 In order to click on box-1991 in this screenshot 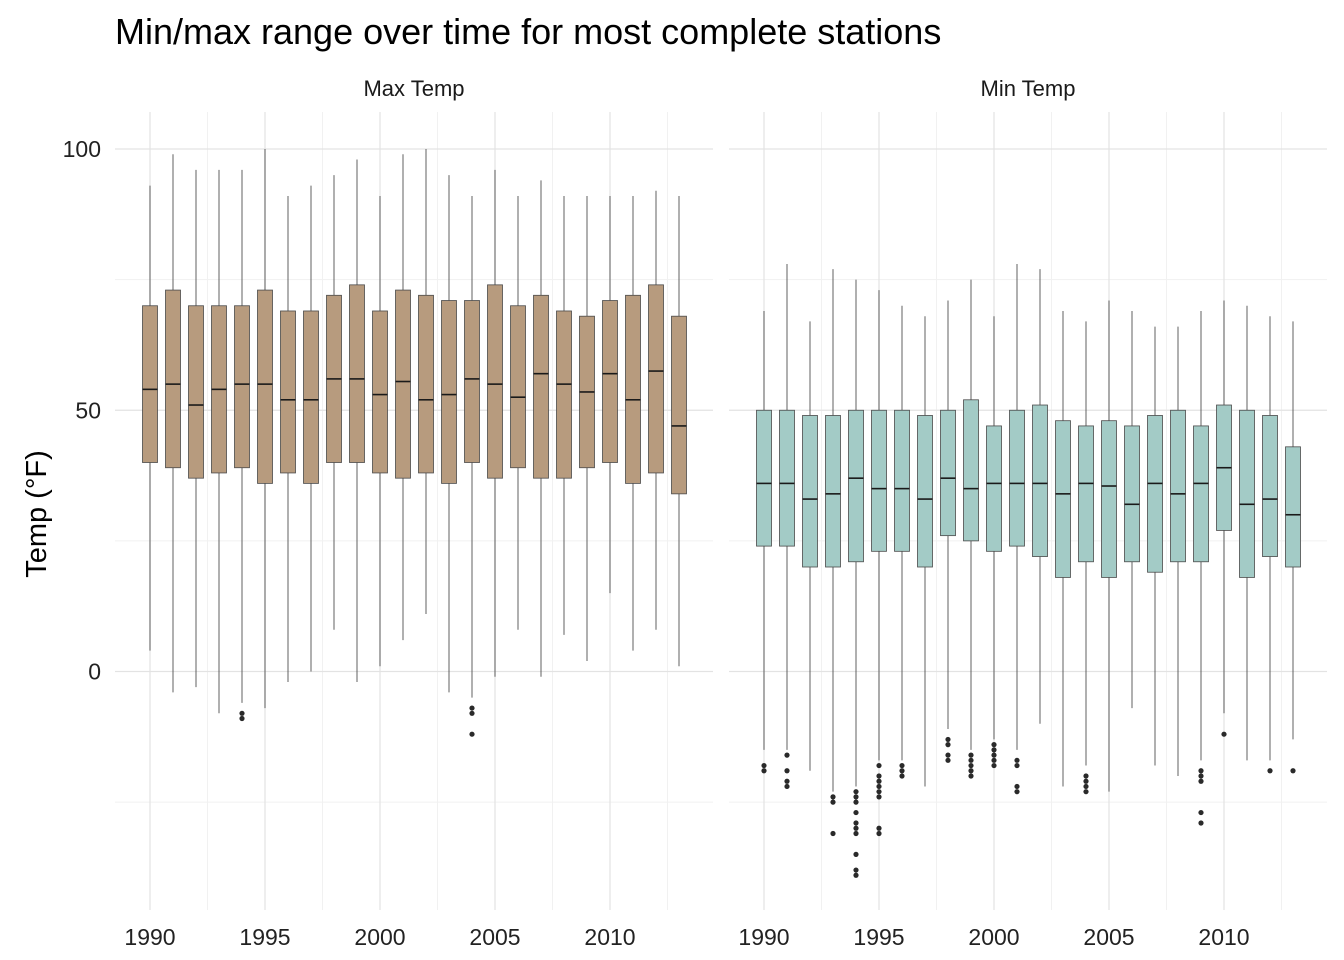, I will do `click(173, 423)`.